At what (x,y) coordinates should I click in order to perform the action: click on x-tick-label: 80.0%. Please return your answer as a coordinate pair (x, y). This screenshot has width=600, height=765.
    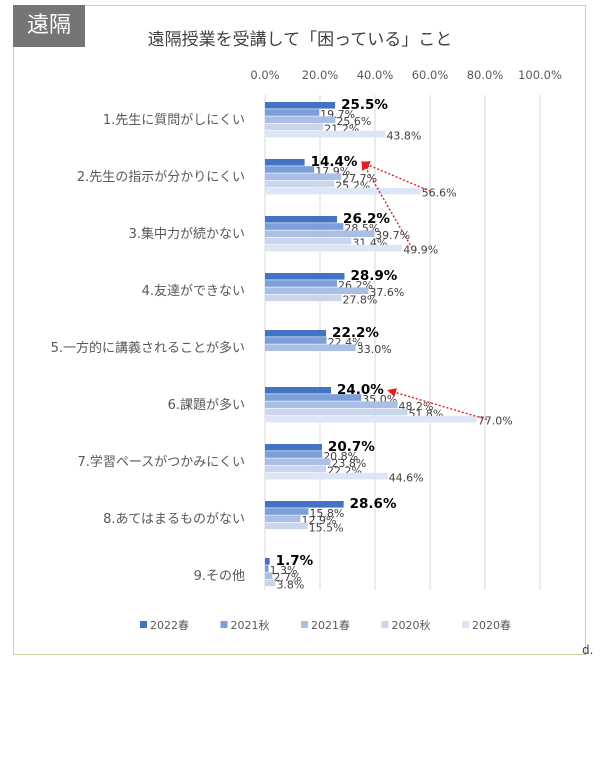
    Looking at the image, I should click on (485, 75).